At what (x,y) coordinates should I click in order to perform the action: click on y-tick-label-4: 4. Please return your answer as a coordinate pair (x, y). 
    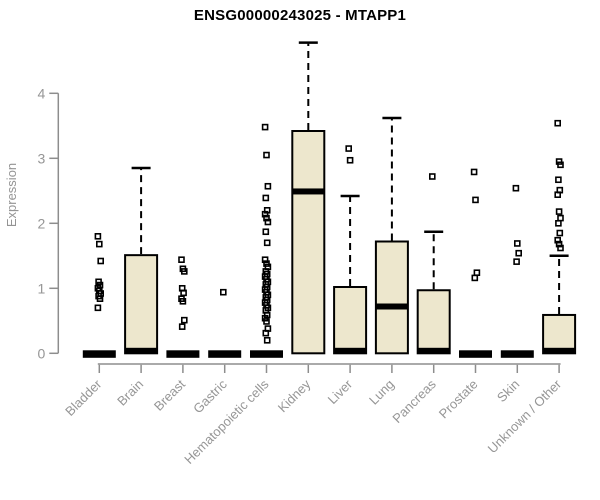
    Looking at the image, I should click on (42, 93).